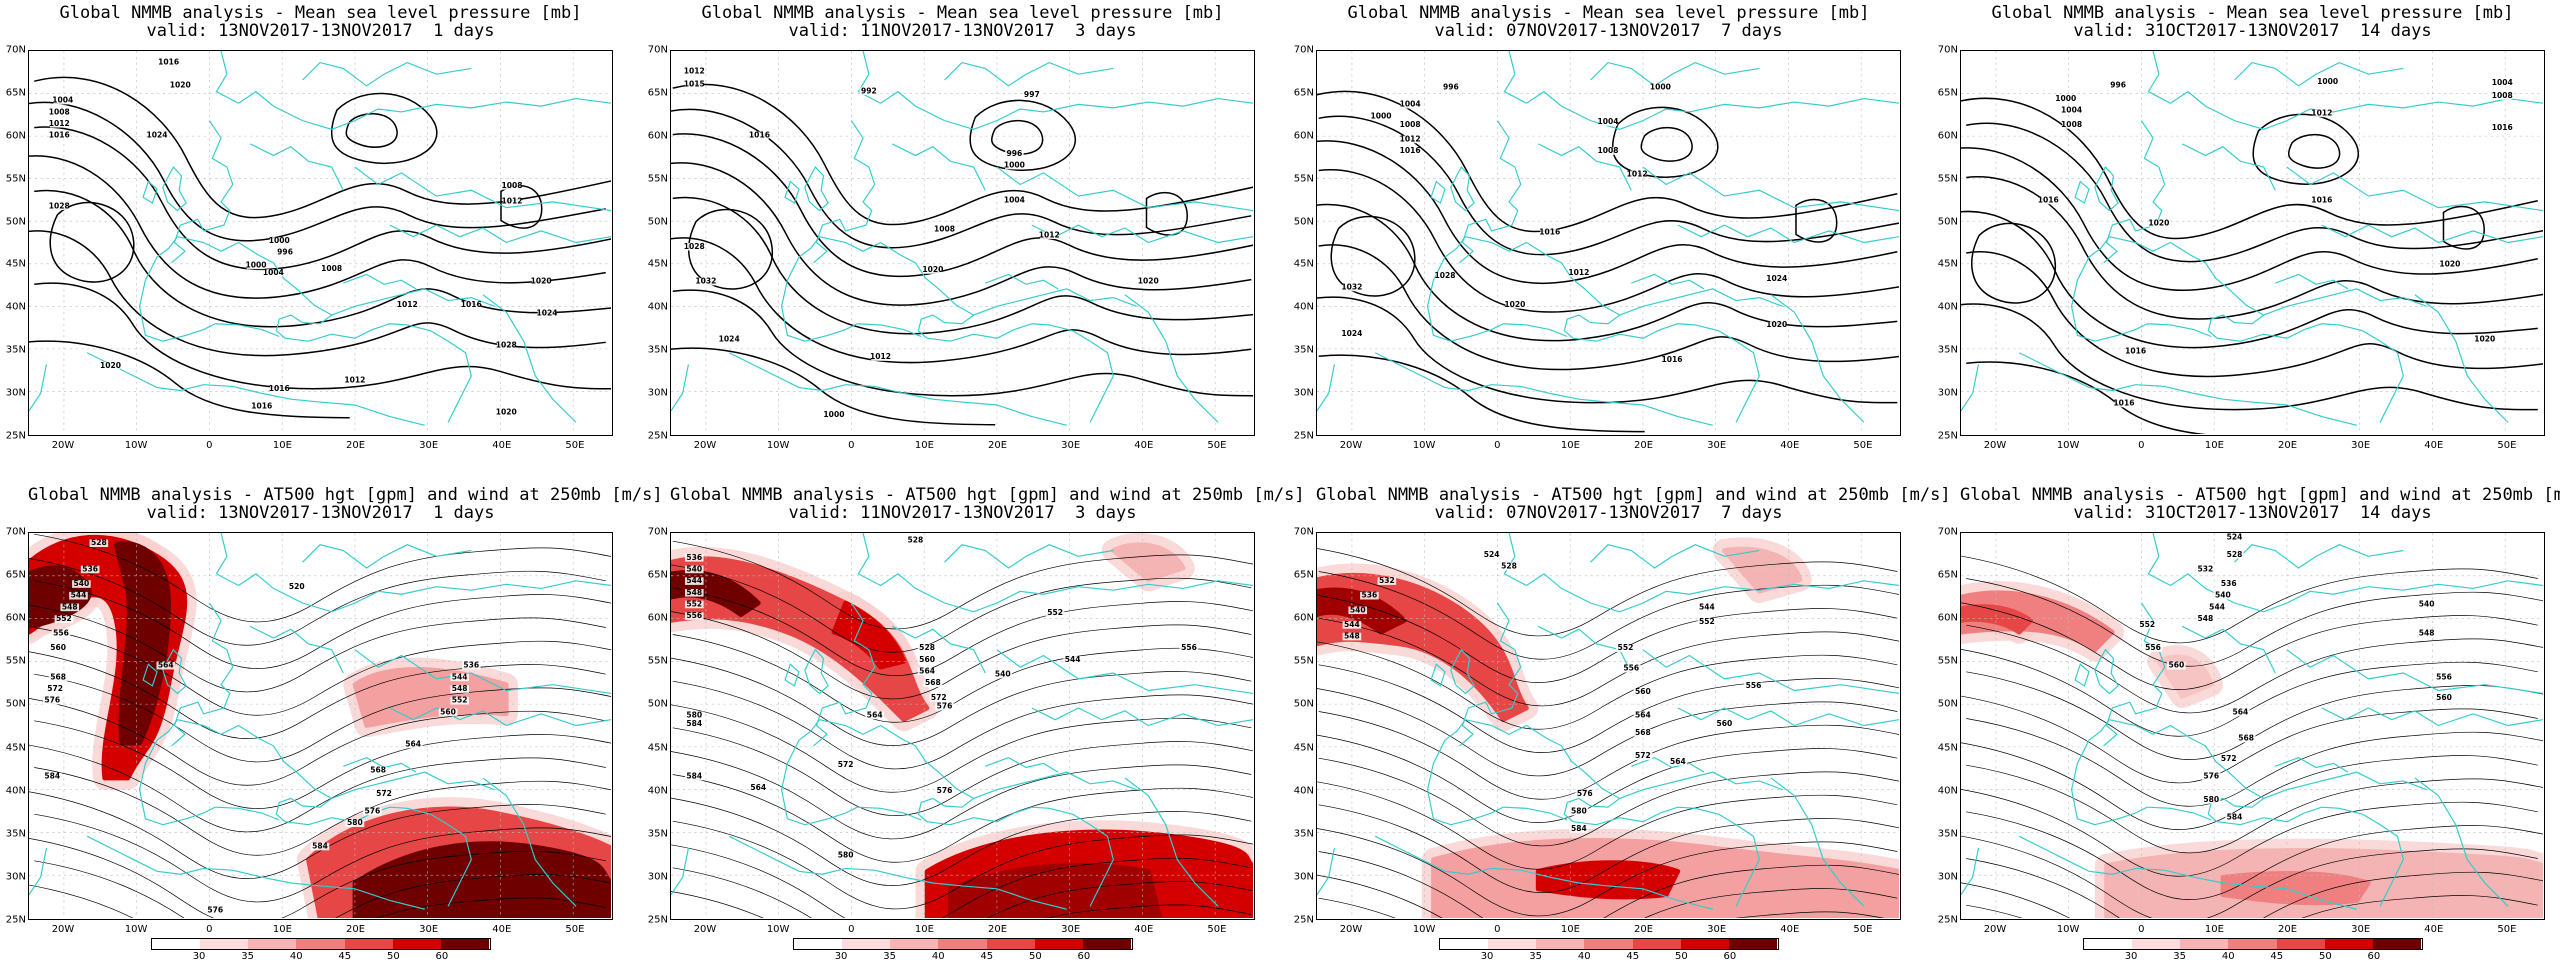  I want to click on latitude-tick-label: 70N, so click(15, 532).